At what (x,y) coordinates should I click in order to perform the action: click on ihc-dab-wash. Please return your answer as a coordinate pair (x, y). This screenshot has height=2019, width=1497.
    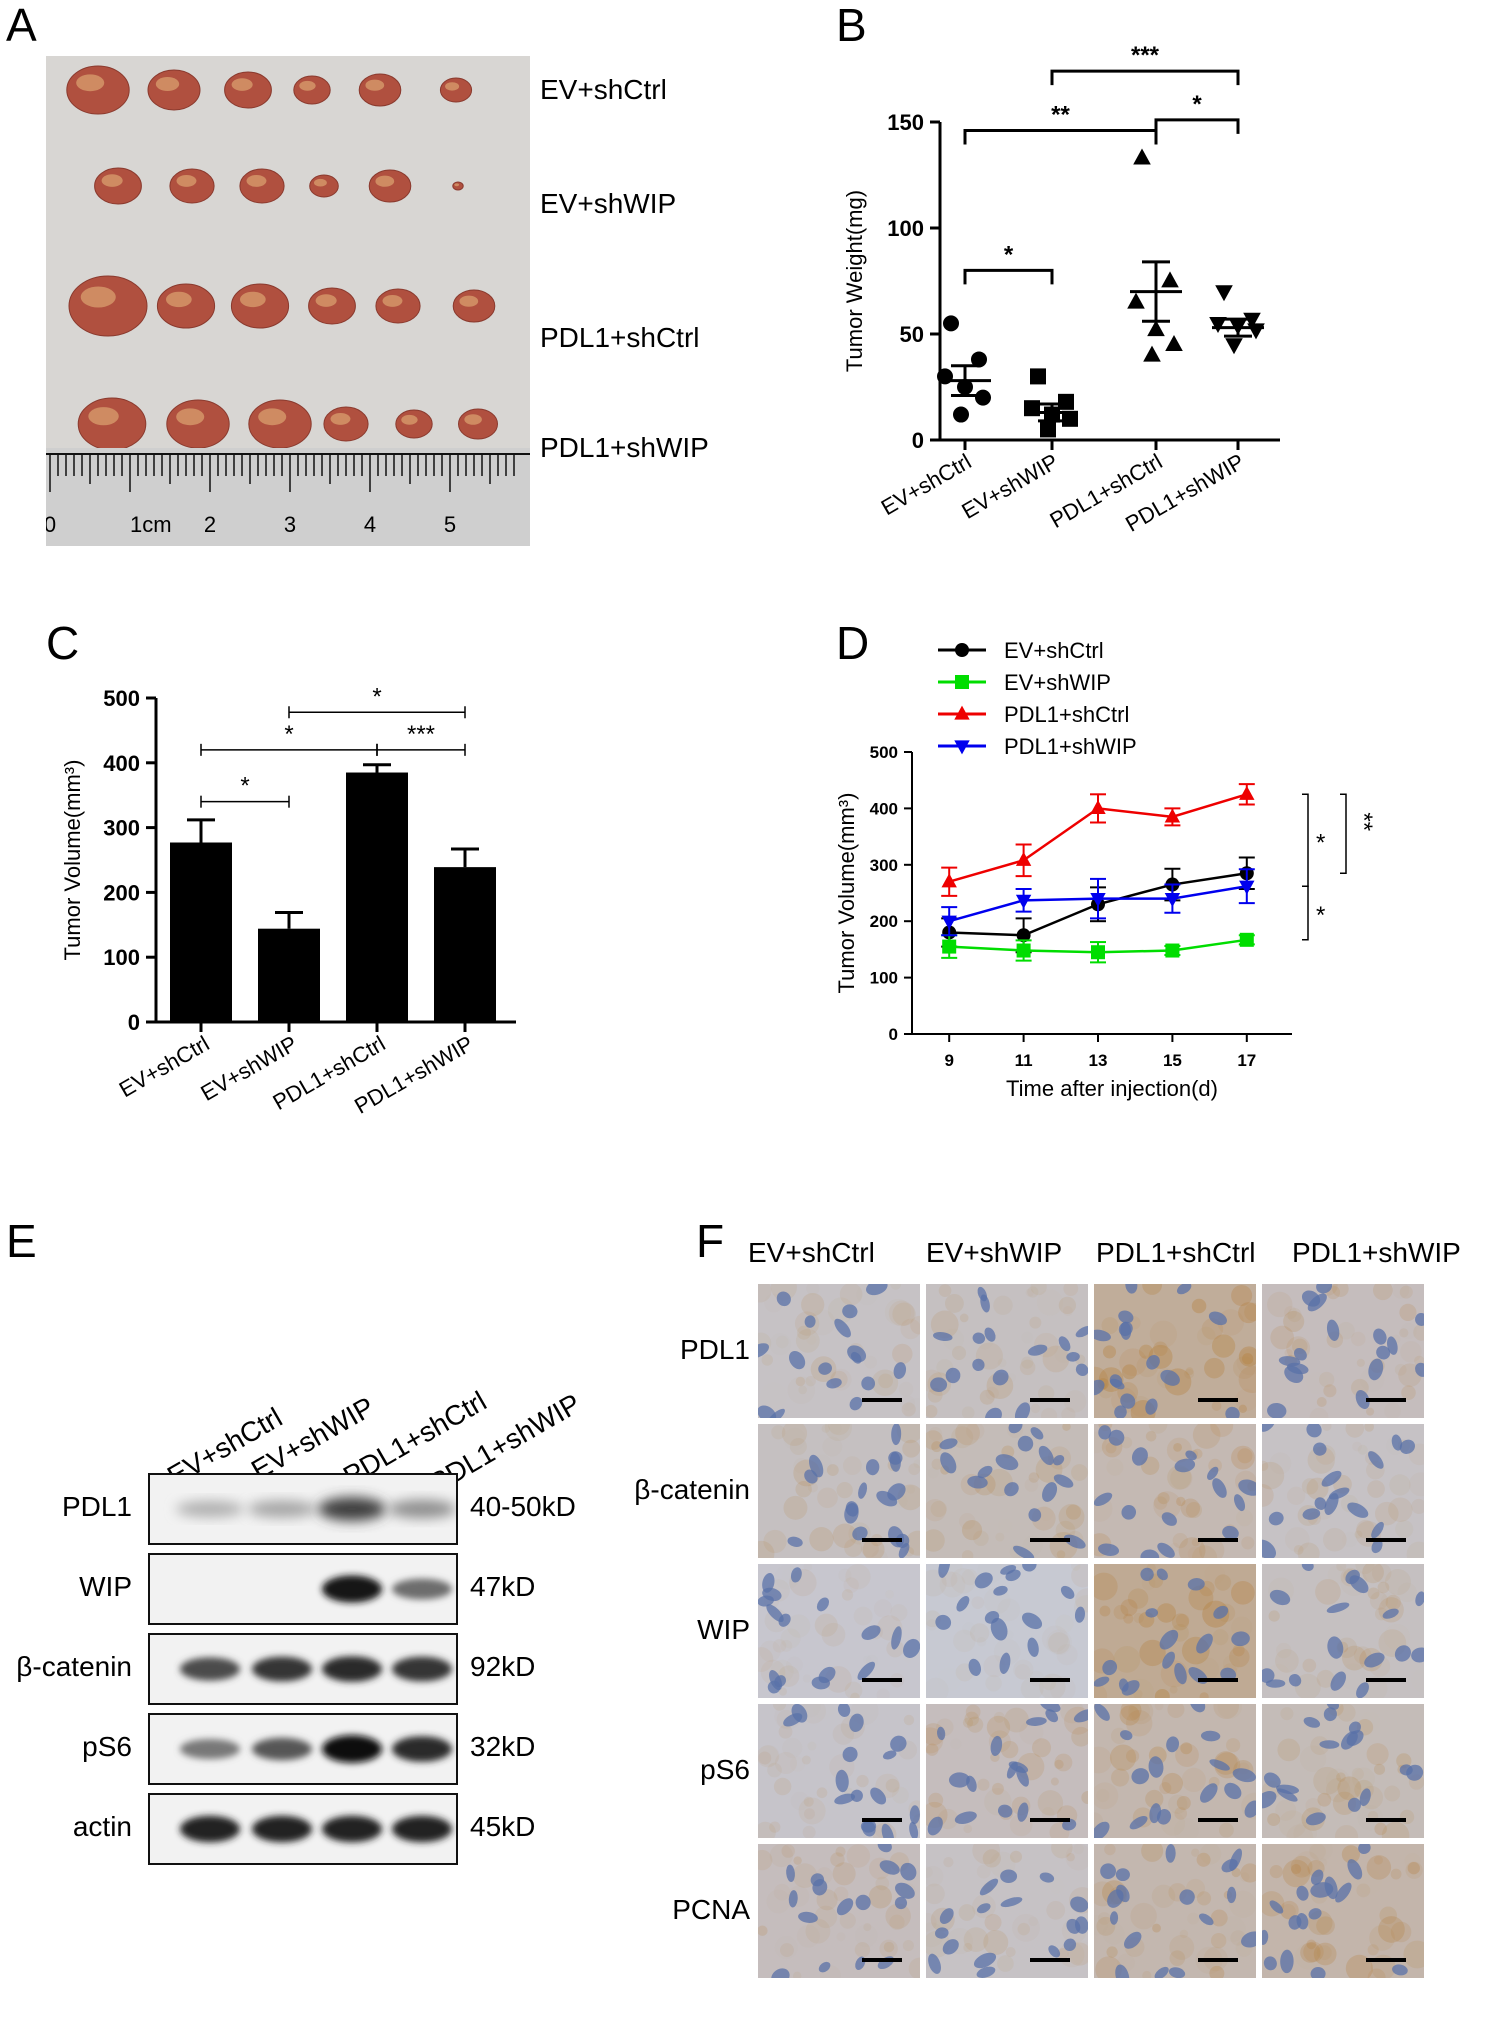
    Looking at the image, I should click on (839, 1631).